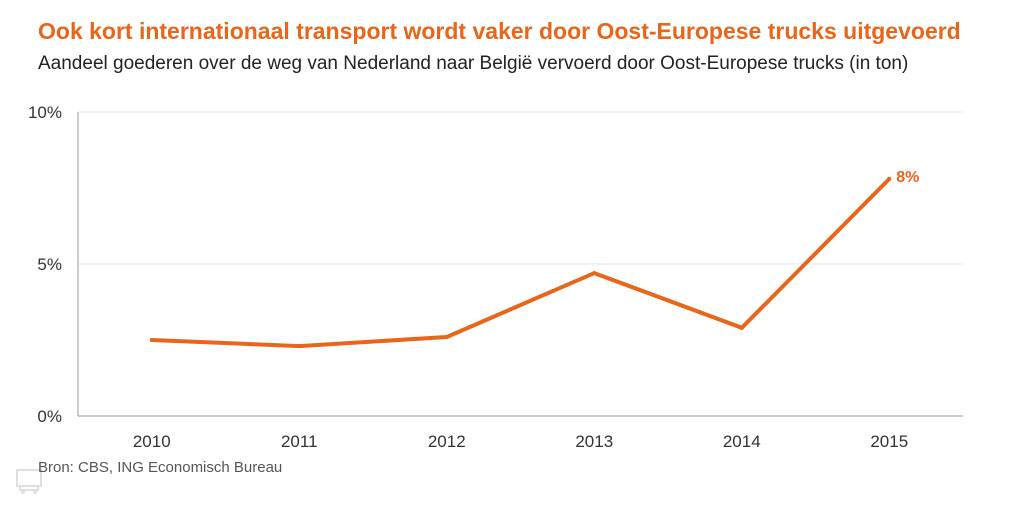 This screenshot has width=1021, height=511. Describe the element at coordinates (594, 441) in the screenshot. I see `x-tick-label: 2013` at that location.